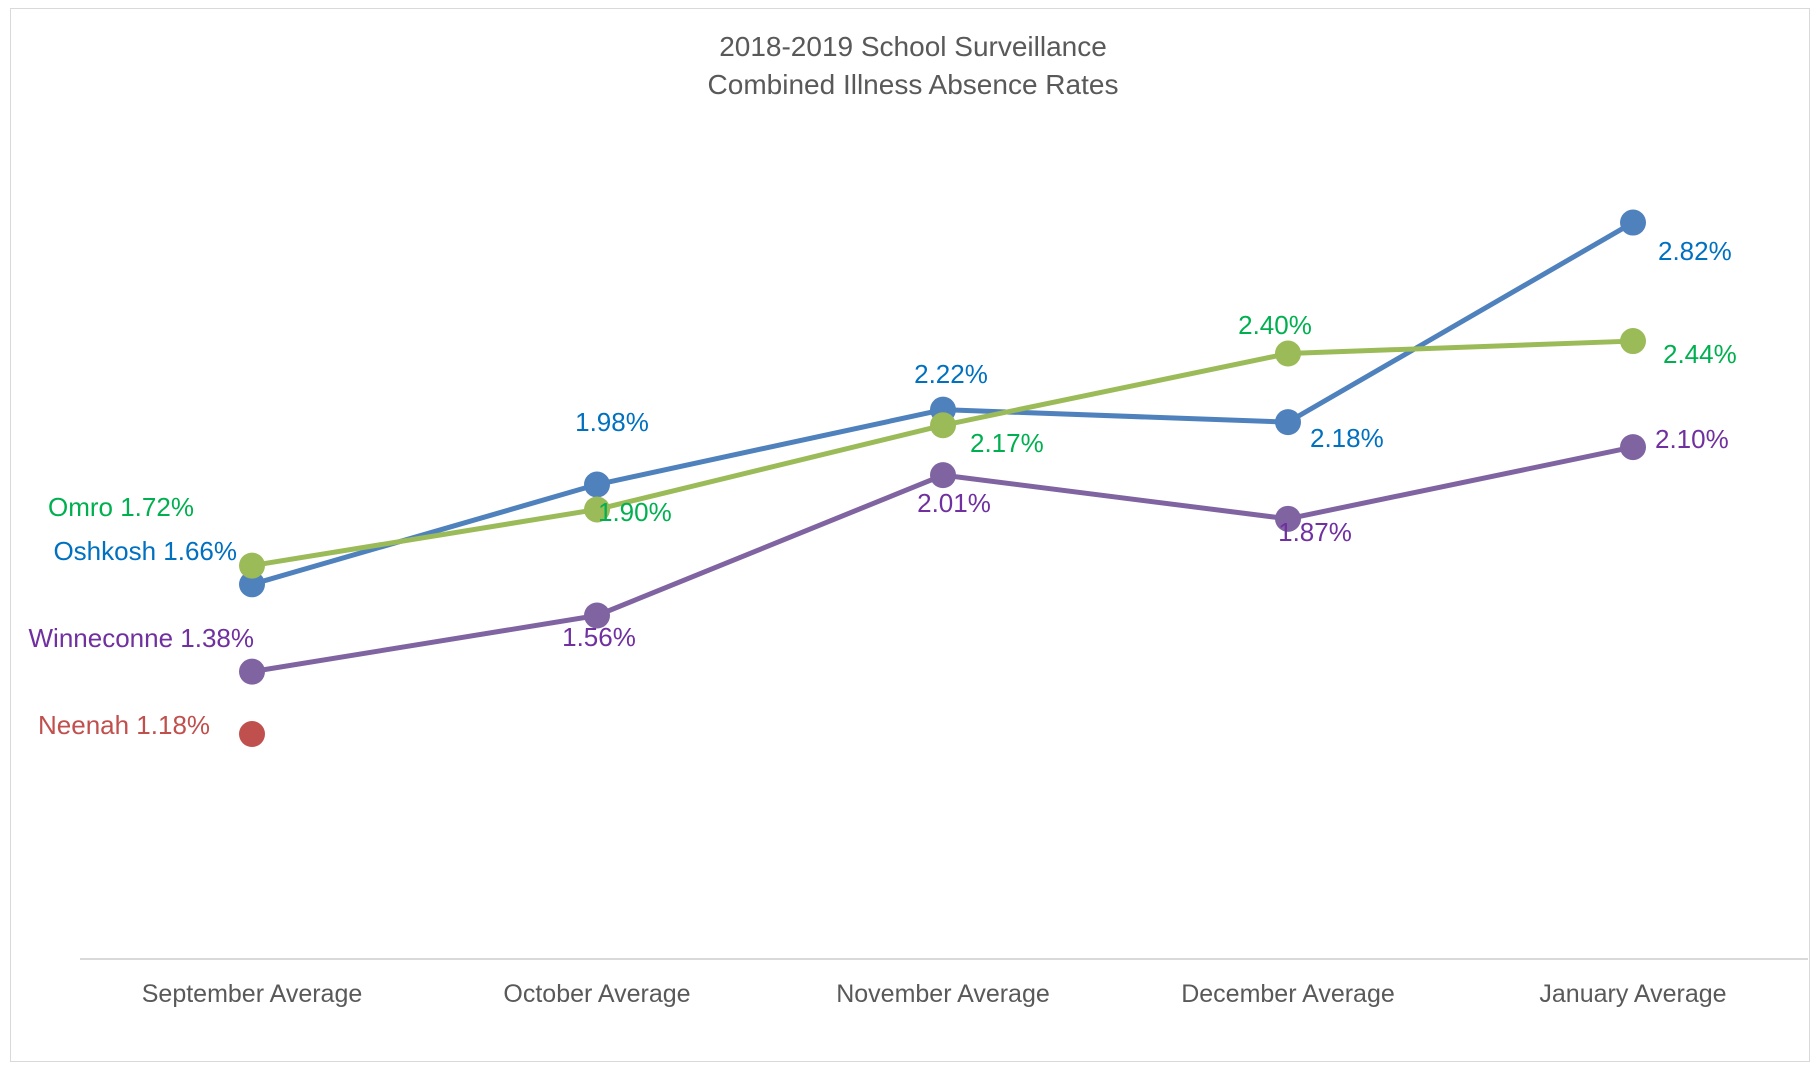 This screenshot has width=1818, height=1066. What do you see at coordinates (121, 507) in the screenshot?
I see `data-label-omro: Omro 1.72%` at bounding box center [121, 507].